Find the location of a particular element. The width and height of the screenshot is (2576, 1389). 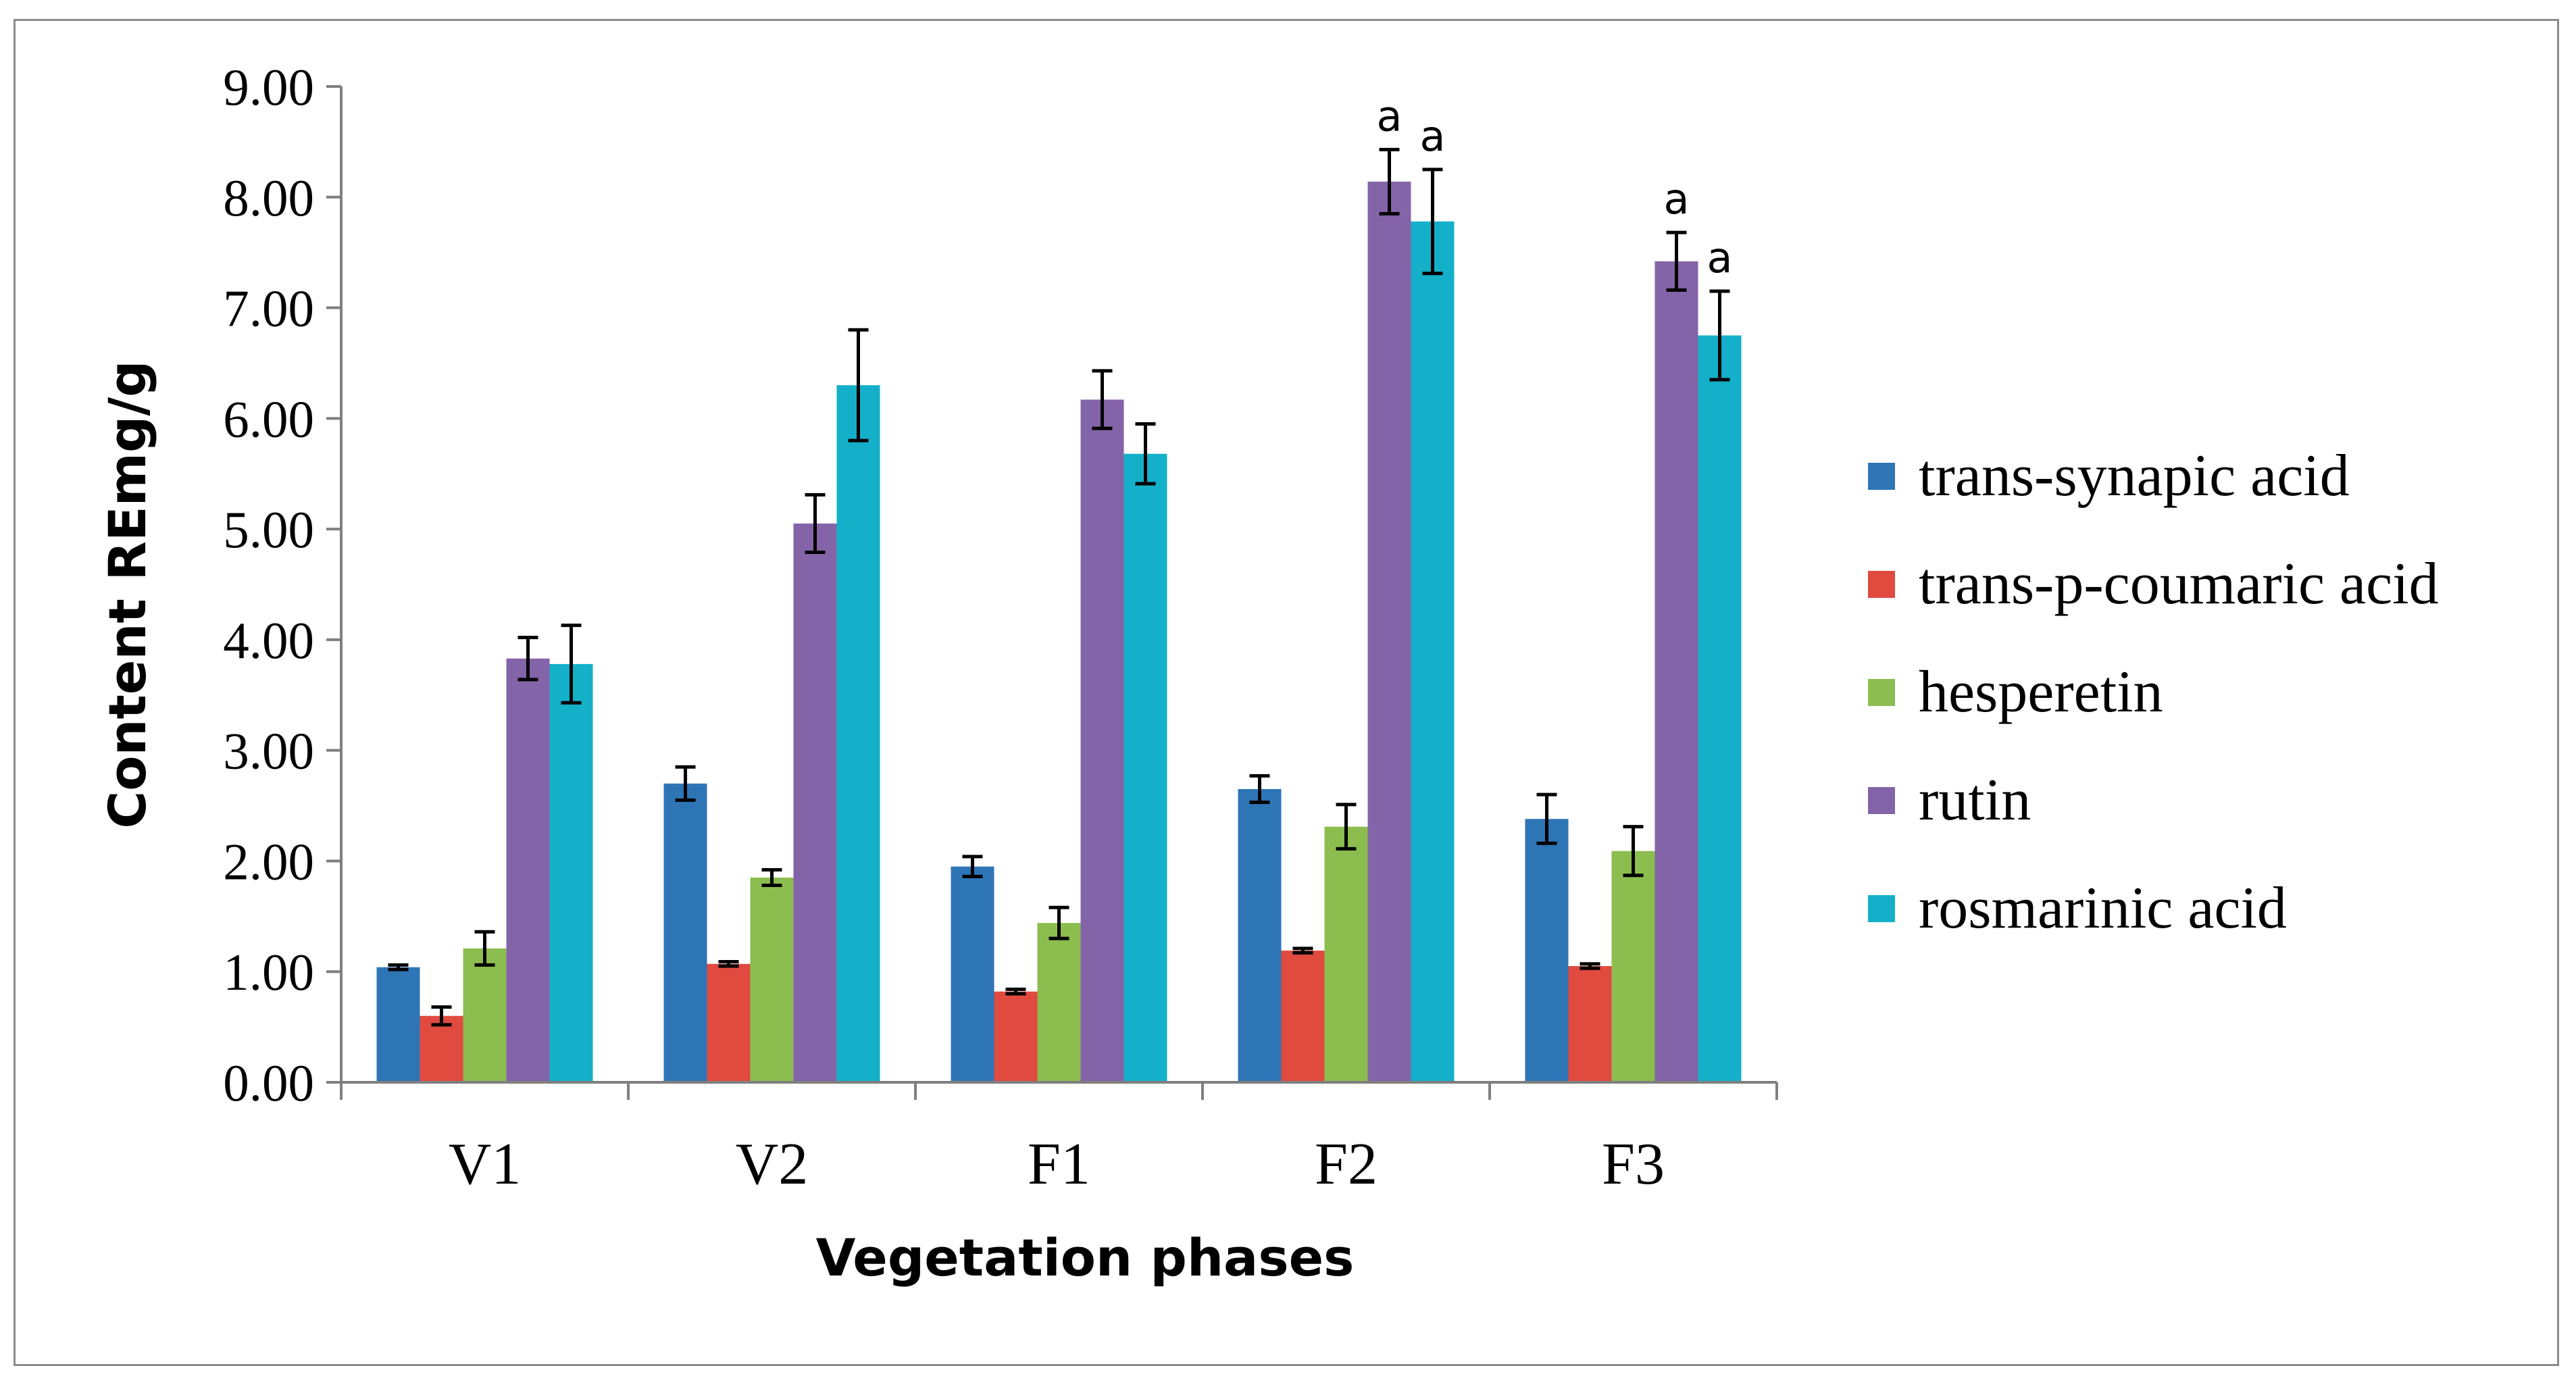

bar-f1-rosmarinic-acid is located at coordinates (1145, 767).